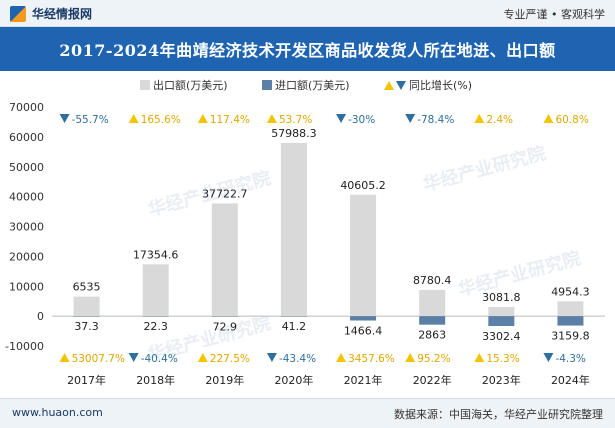 The image size is (615, 428). What do you see at coordinates (293, 380) in the screenshot?
I see `x-tick-label: 2020年` at bounding box center [293, 380].